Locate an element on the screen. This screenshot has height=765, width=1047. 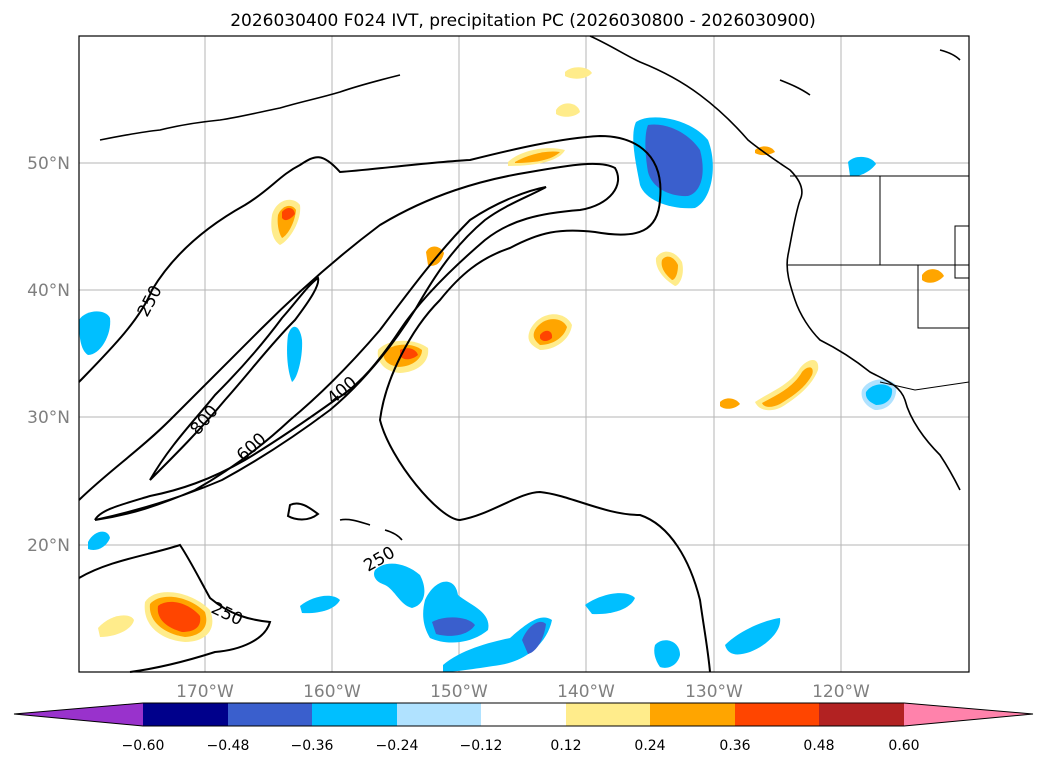
colorbar is located at coordinates (523, 714).